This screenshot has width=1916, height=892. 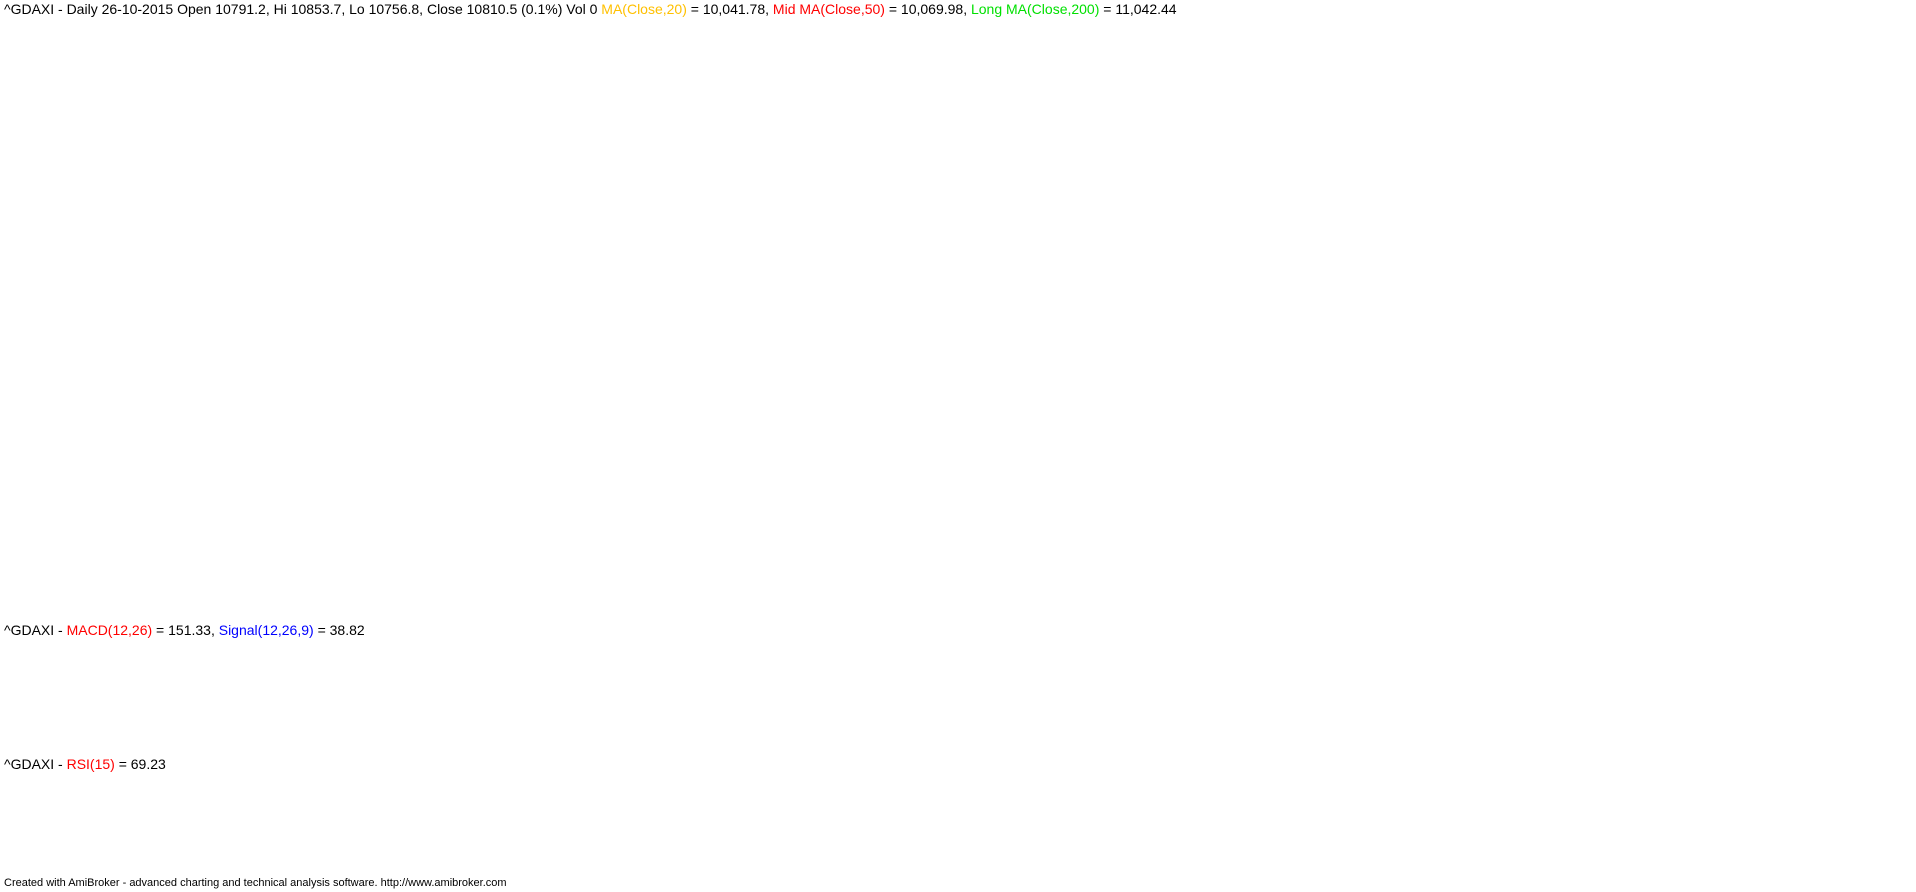 What do you see at coordinates (140, 764) in the screenshot?
I see `rsi-value: = 69.23` at bounding box center [140, 764].